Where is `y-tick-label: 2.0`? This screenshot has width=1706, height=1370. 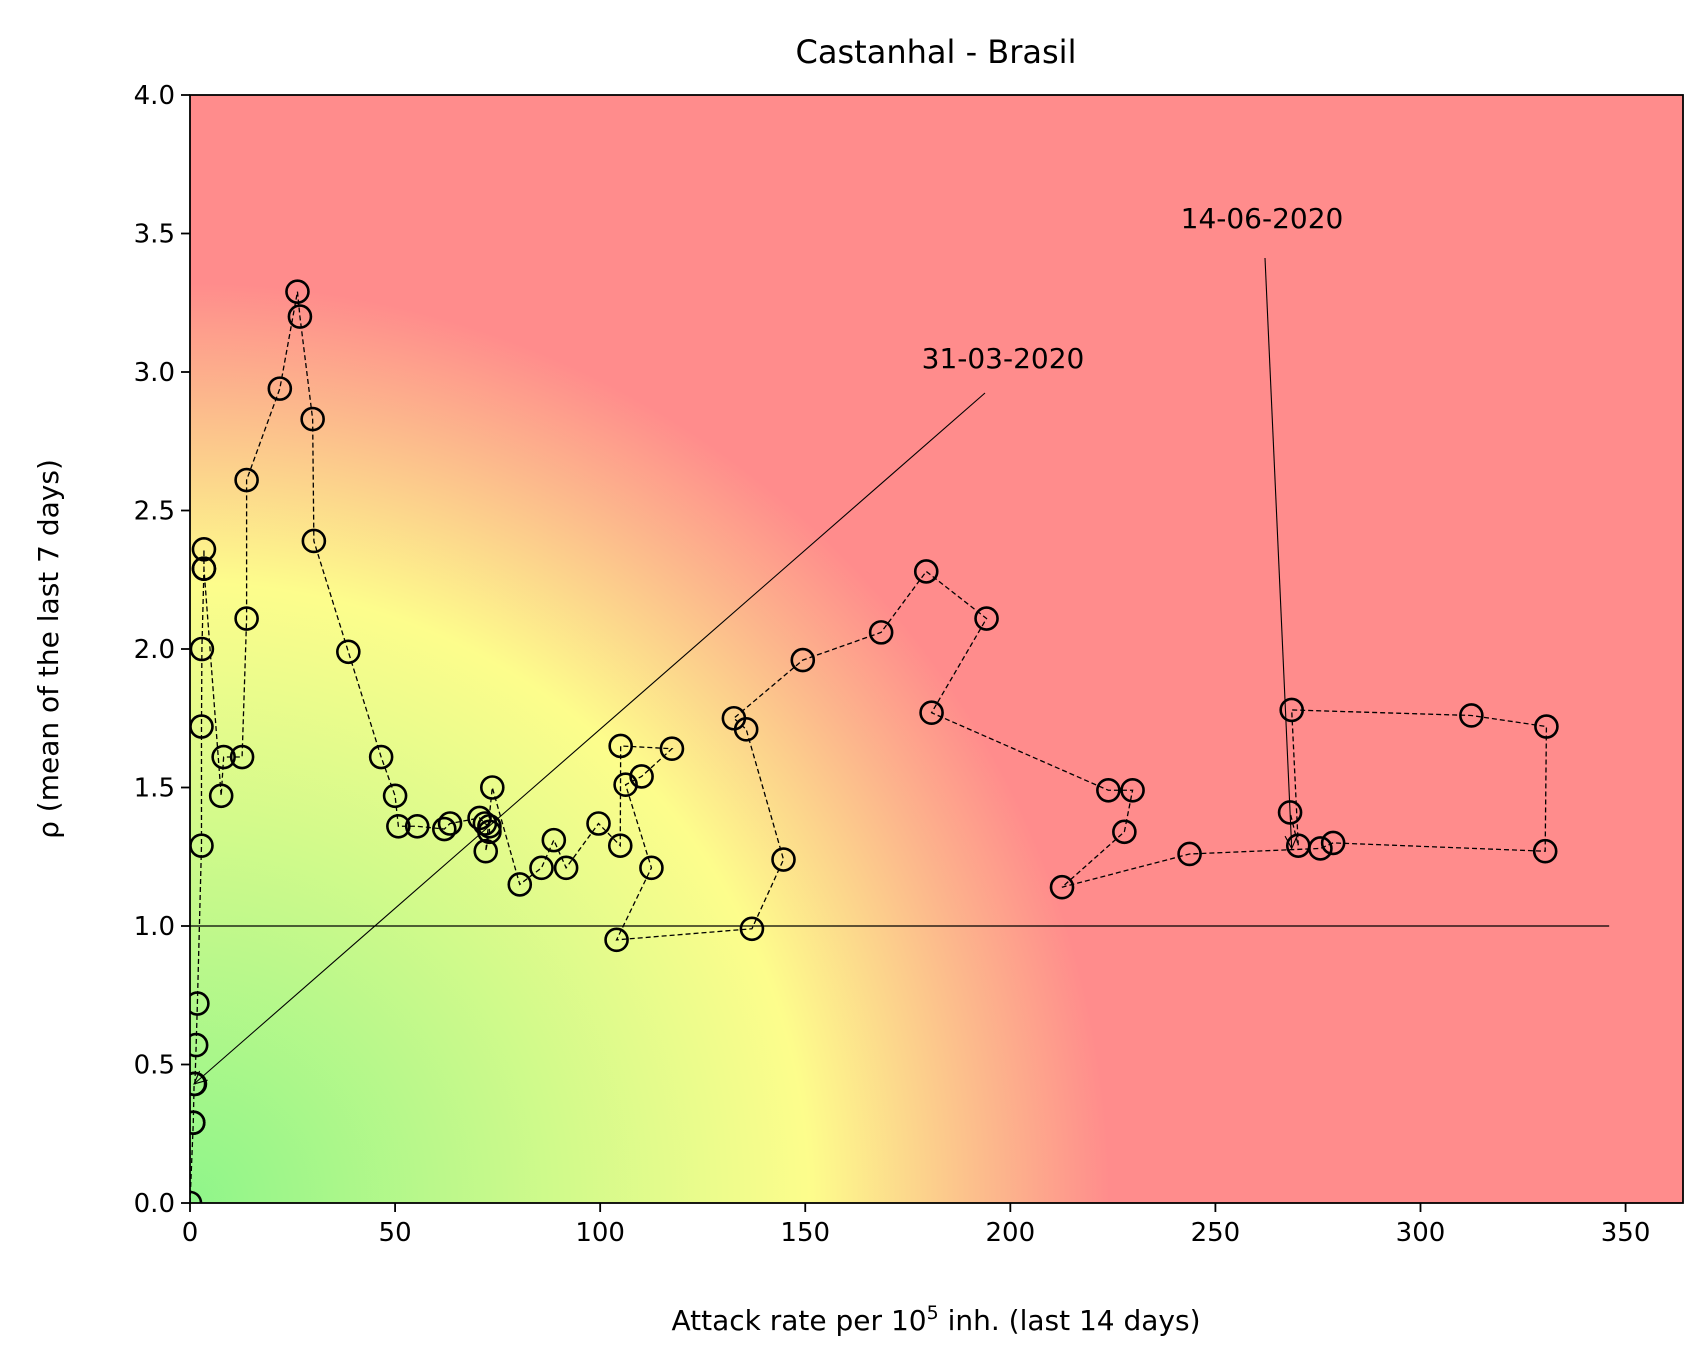 y-tick-label: 2.0 is located at coordinates (154, 650).